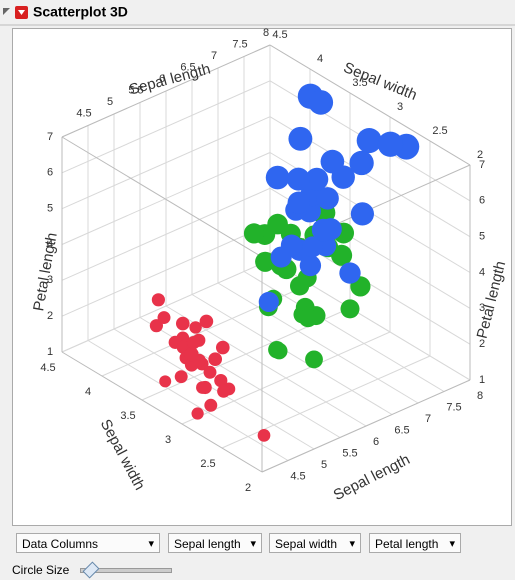 This screenshot has height=580, width=515. Describe the element at coordinates (6, 11) in the screenshot. I see `collapse-toggle` at that location.